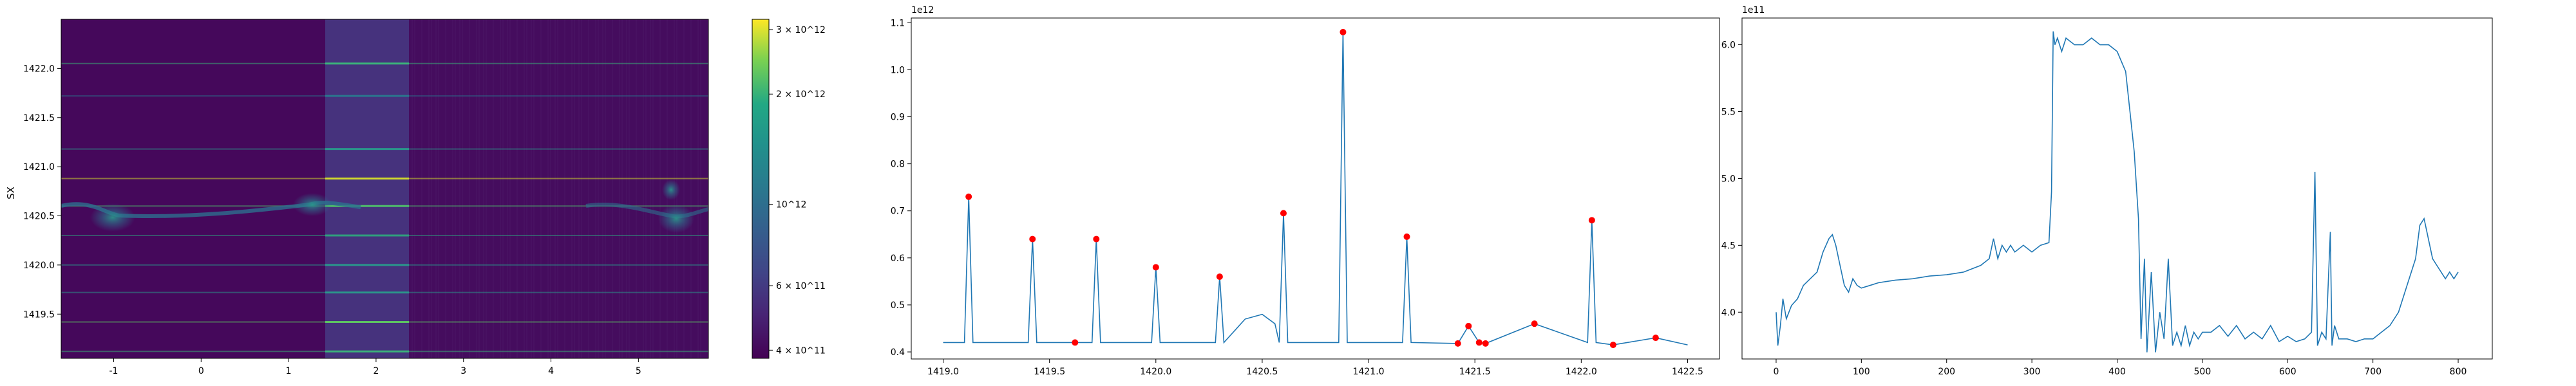  Describe the element at coordinates (2032, 372) in the screenshot. I see `signal-x-tick: 300` at that location.